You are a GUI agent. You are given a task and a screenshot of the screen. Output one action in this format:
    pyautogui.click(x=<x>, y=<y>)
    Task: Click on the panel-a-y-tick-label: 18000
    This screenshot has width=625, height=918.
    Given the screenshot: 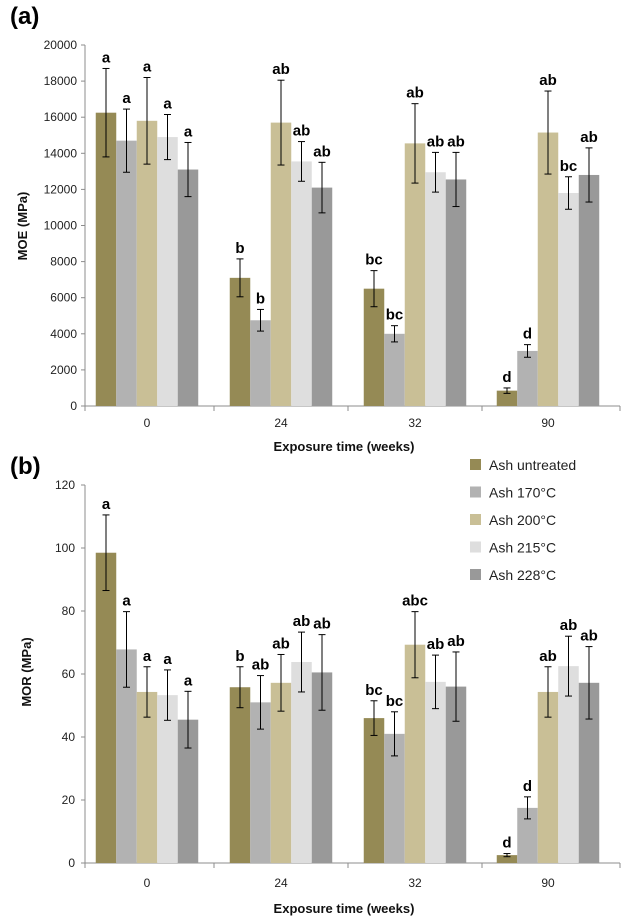 What is the action you would take?
    pyautogui.click(x=61, y=81)
    